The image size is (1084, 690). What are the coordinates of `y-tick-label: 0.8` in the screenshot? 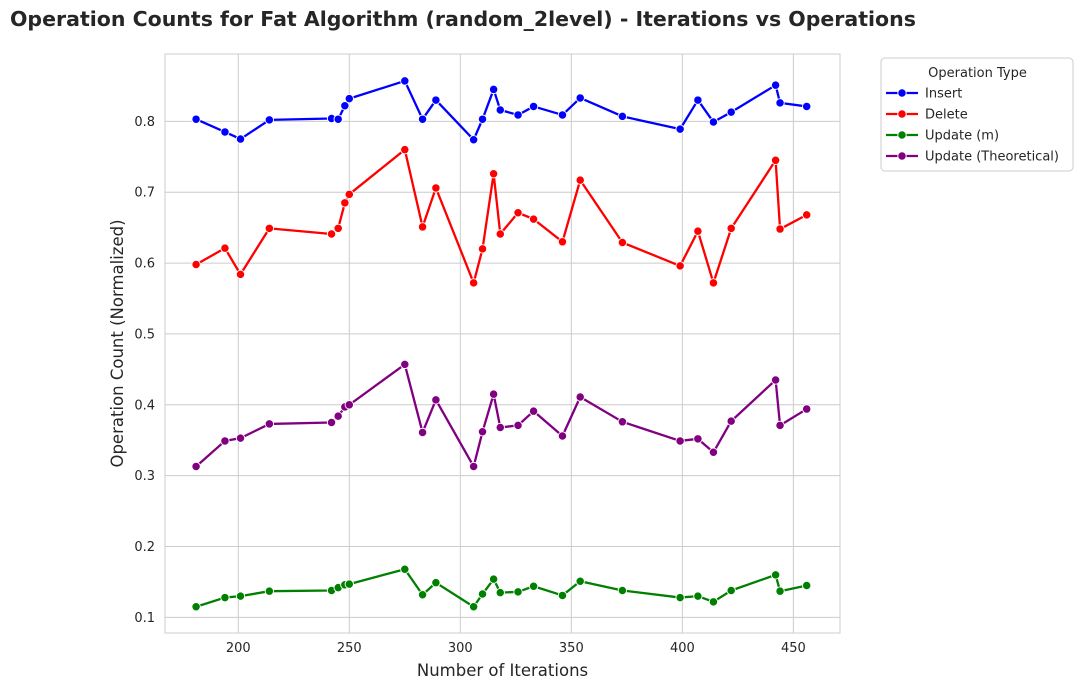 It's located at (144, 122).